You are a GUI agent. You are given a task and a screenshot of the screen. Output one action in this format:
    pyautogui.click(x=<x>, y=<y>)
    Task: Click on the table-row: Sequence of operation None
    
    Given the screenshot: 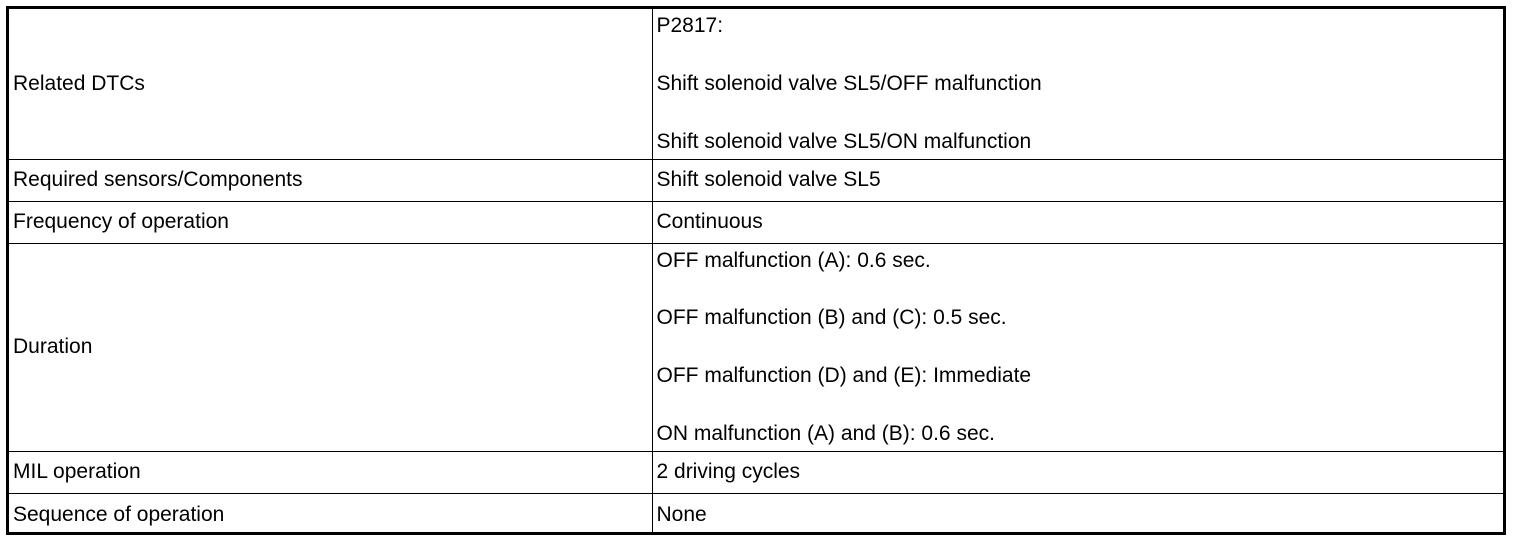 What is the action you would take?
    pyautogui.click(x=756, y=513)
    